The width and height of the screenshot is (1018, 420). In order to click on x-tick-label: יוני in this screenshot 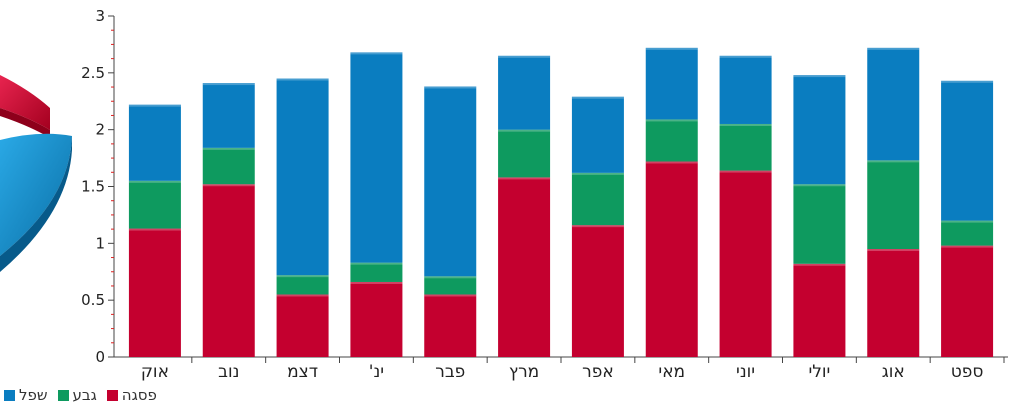, I will do `click(745, 372)`.